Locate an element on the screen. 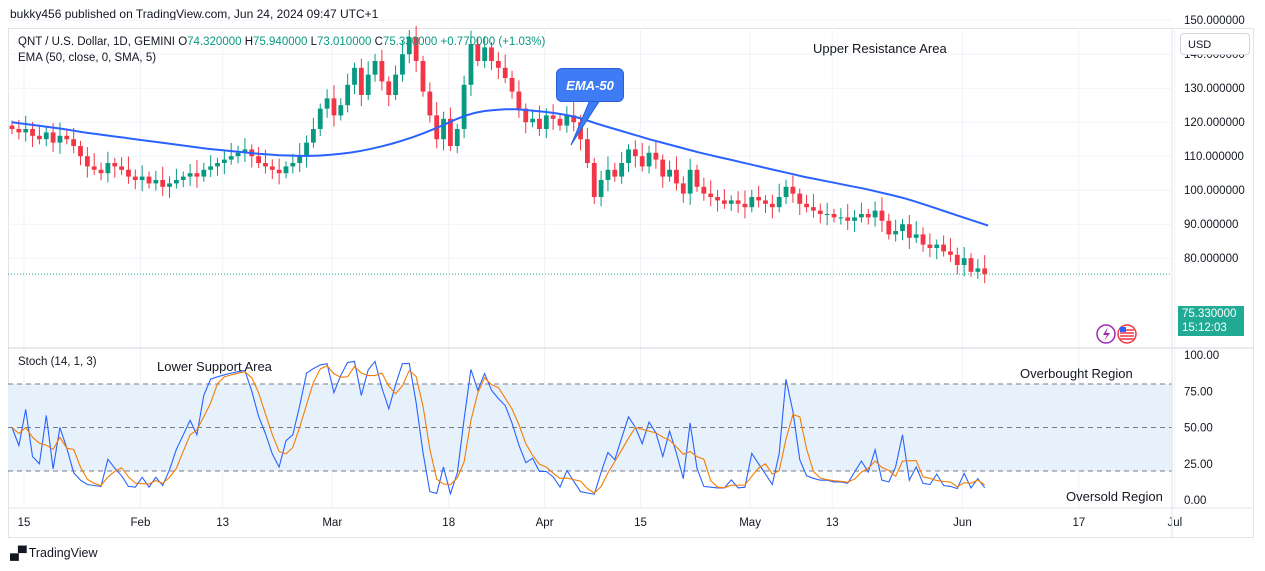  ema-legend: EMA (50, close, 0, SMA, 5) is located at coordinates (87, 58).